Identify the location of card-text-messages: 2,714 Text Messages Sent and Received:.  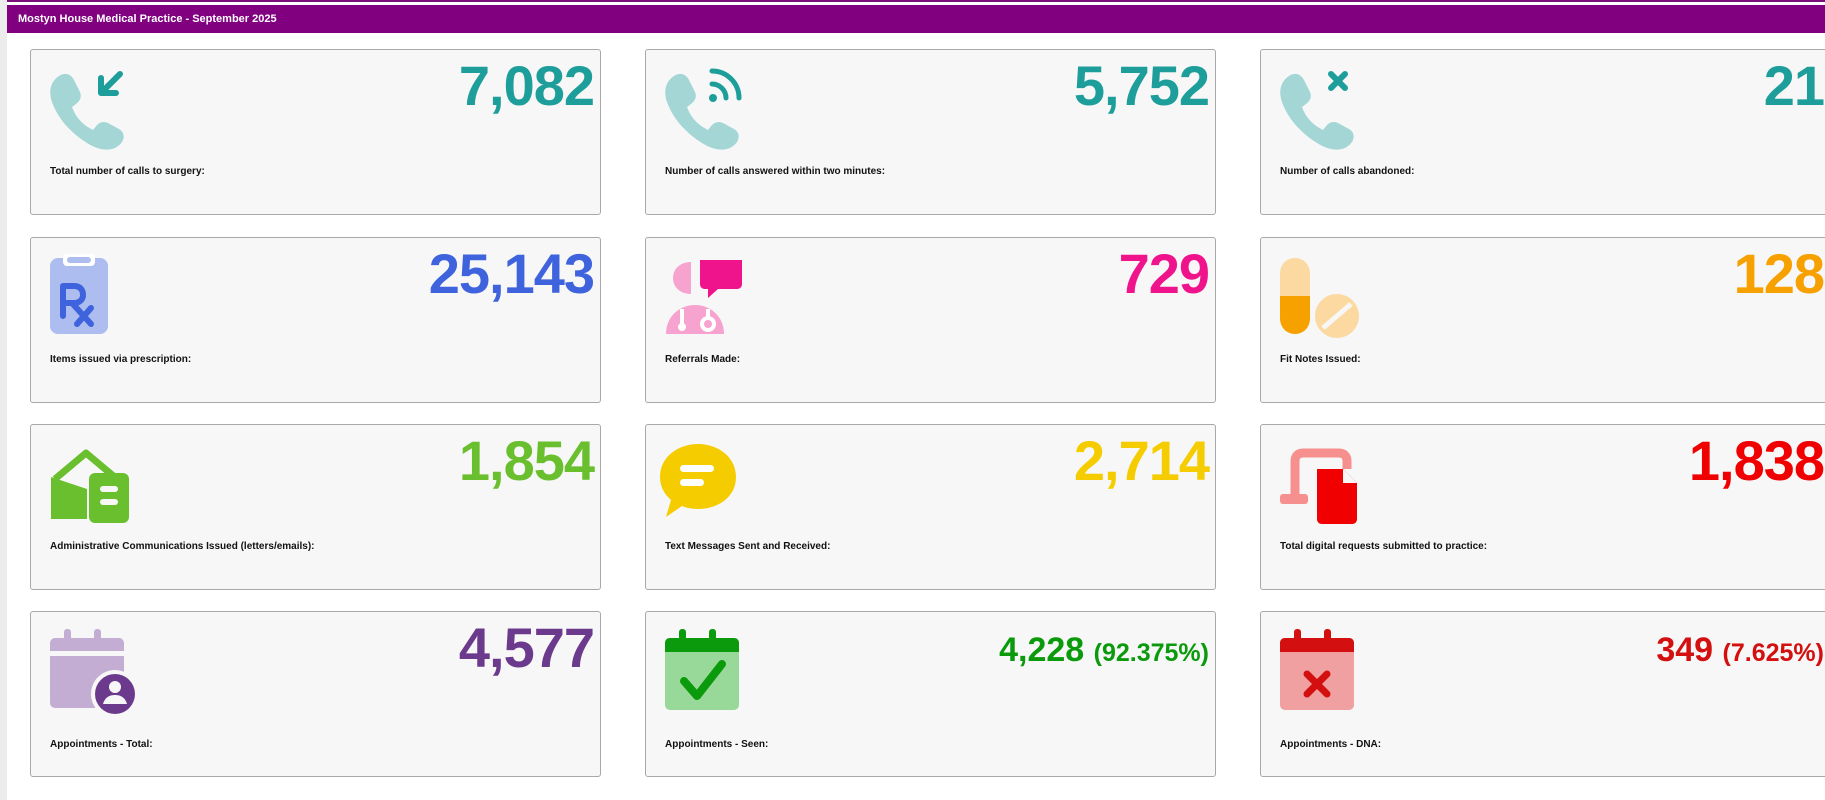
(930, 507).